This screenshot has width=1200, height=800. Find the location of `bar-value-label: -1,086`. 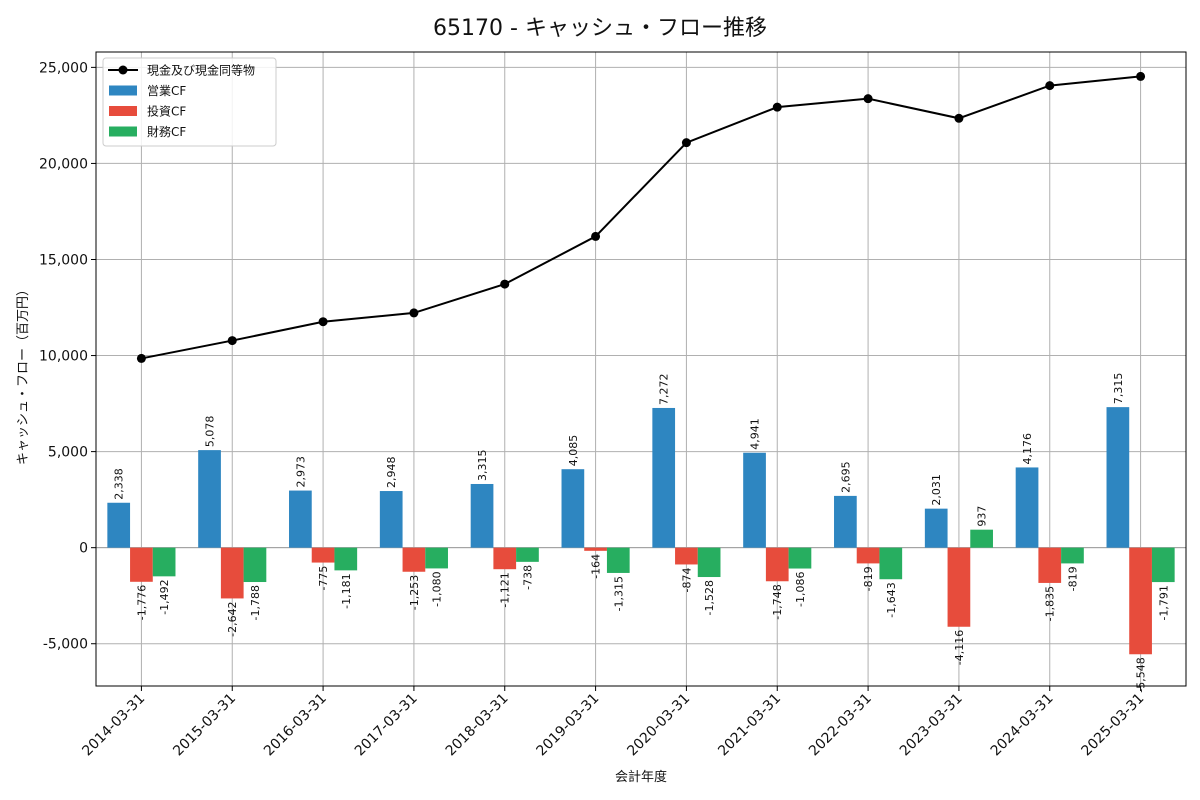

bar-value-label: -1,086 is located at coordinates (800, 589).